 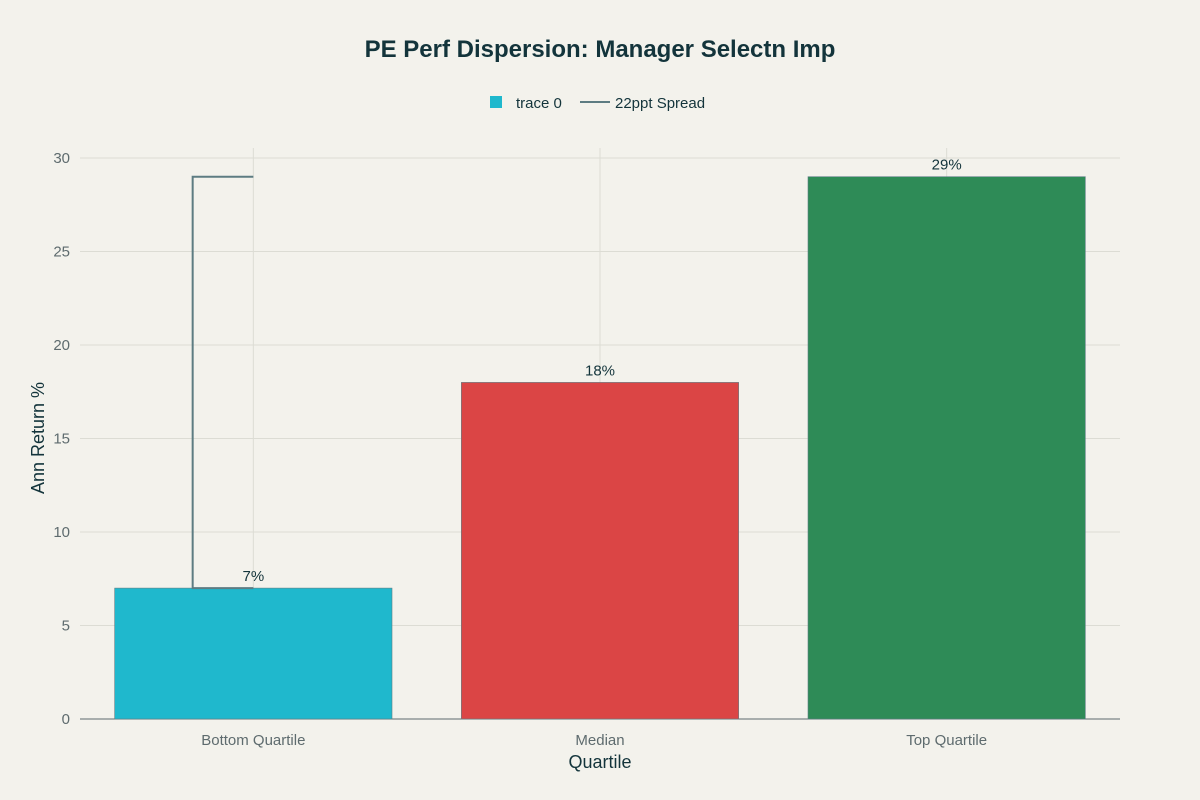 What do you see at coordinates (539, 103) in the screenshot?
I see `legend-label-bar: trace 0` at bounding box center [539, 103].